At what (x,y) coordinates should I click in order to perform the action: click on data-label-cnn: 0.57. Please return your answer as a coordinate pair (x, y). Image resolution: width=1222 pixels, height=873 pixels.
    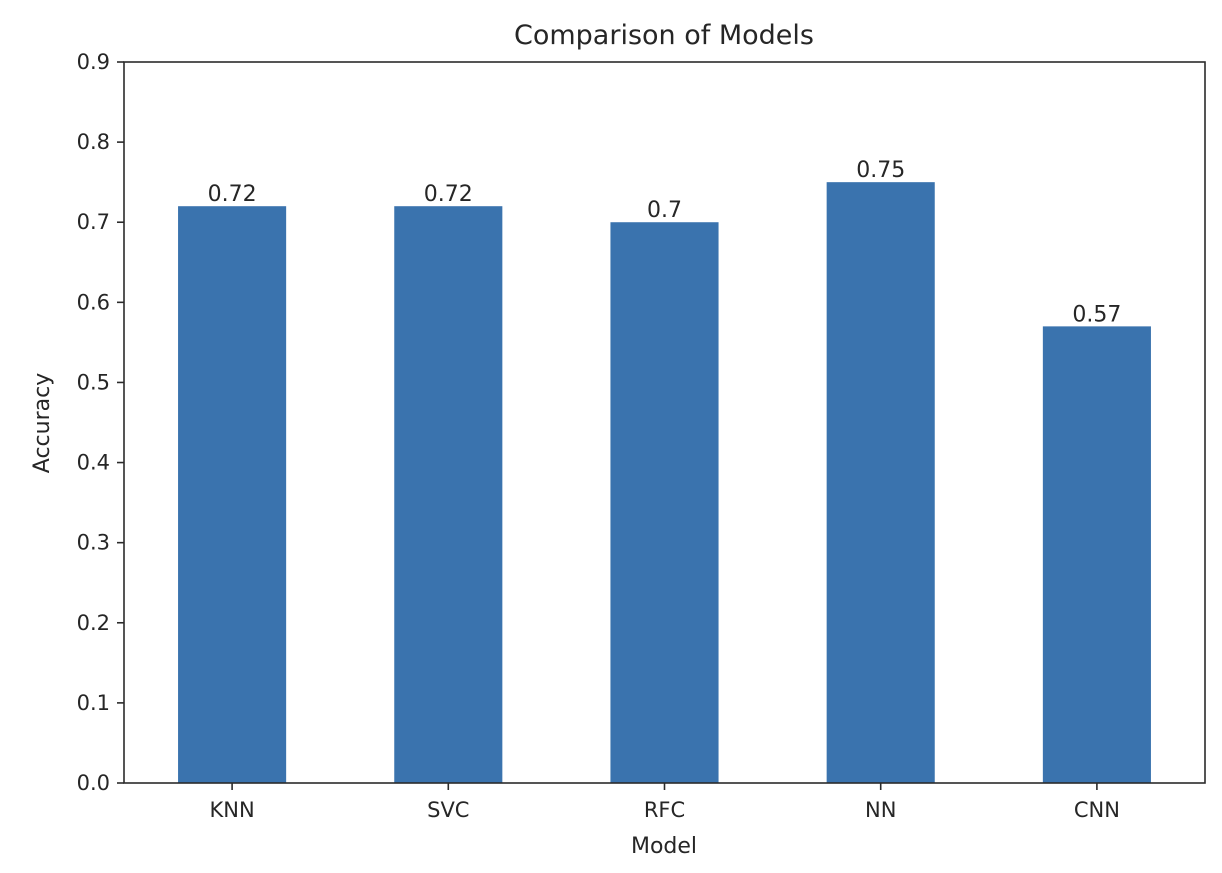
    Looking at the image, I should click on (1096, 314).